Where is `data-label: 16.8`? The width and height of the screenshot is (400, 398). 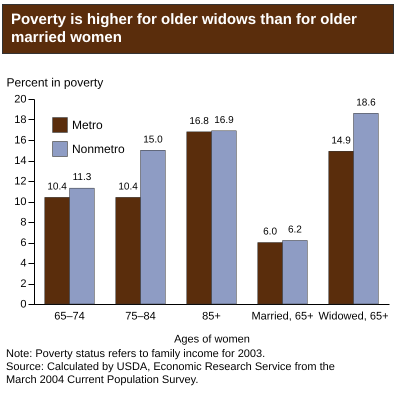 data-label: 16.8 is located at coordinates (199, 121).